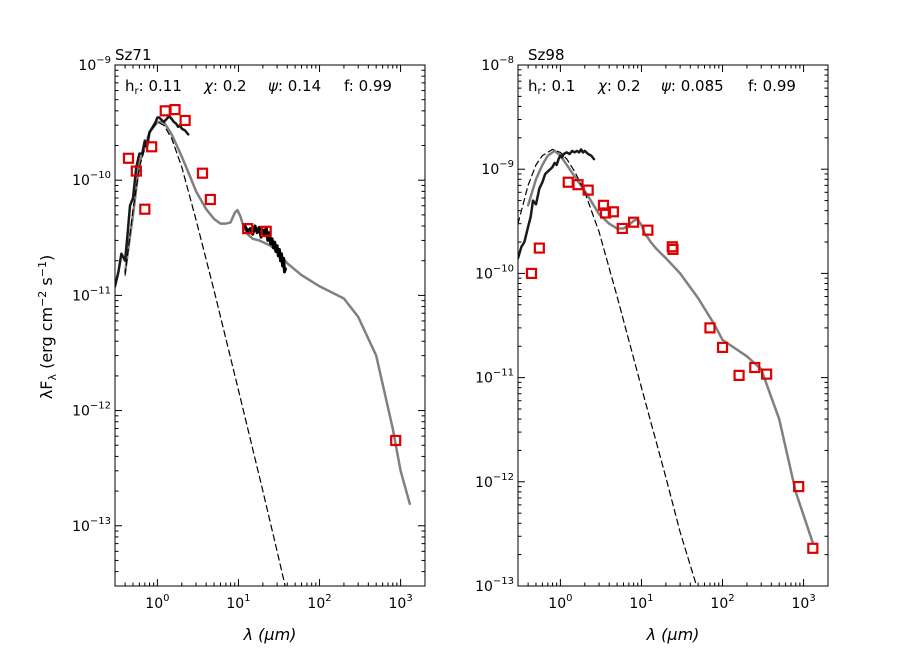 Image resolution: width=920 pixels, height=651 pixels. Describe the element at coordinates (546, 55) in the screenshot. I see `panel-title-sz98: Sz98` at that location.